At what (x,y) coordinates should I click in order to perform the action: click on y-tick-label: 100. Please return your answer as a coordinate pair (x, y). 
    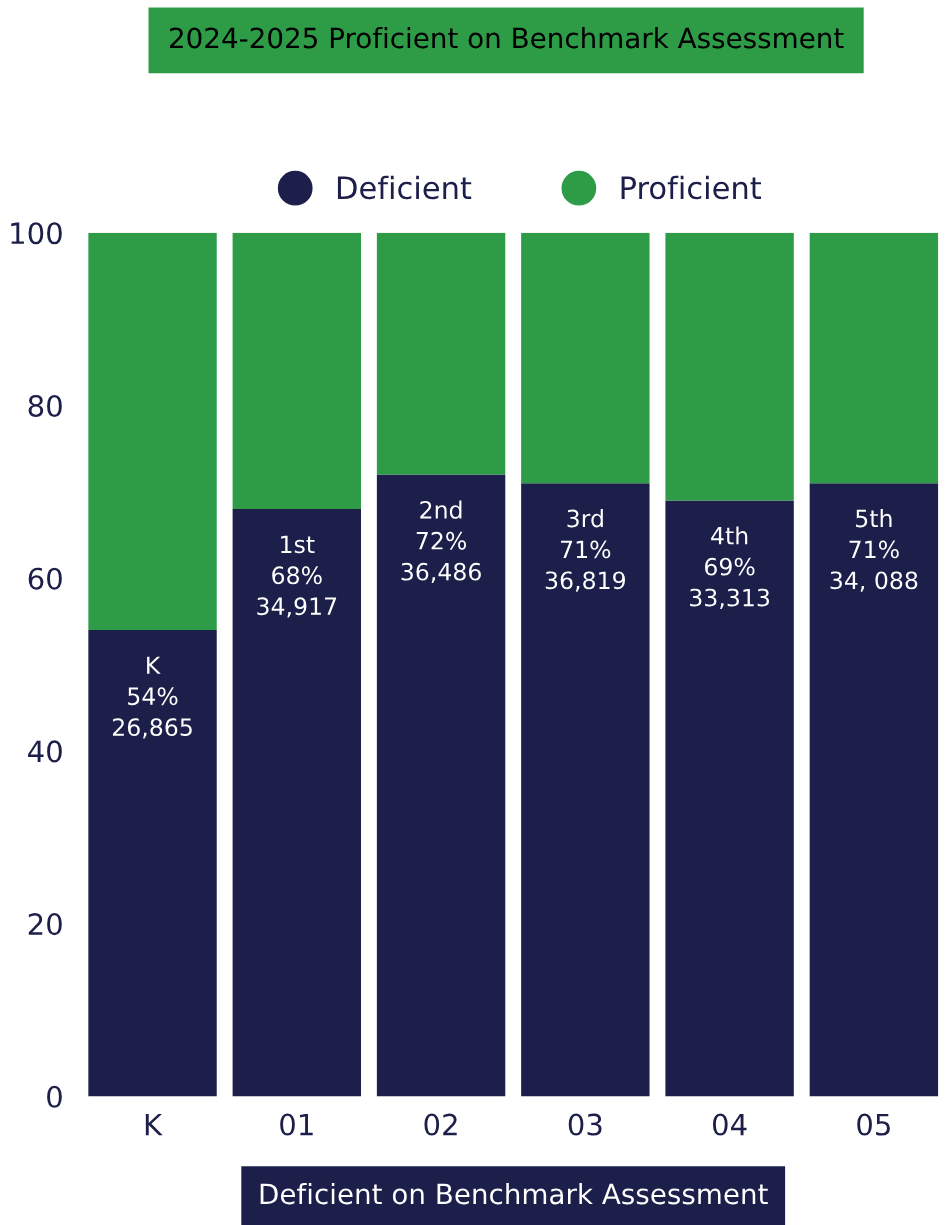
    Looking at the image, I should click on (36, 233).